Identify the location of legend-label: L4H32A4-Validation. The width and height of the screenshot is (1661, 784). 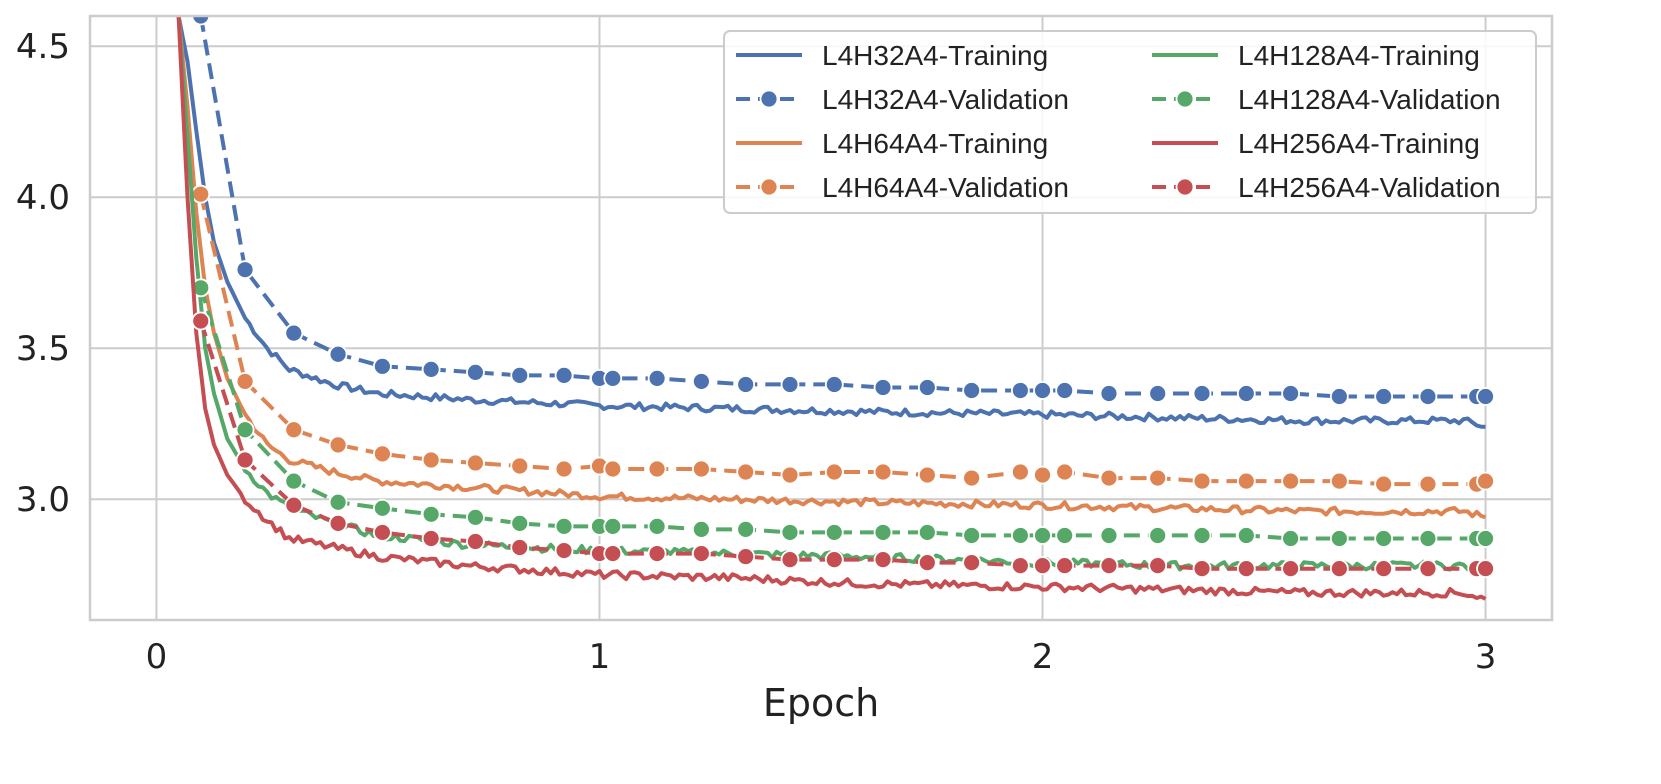
(945, 99).